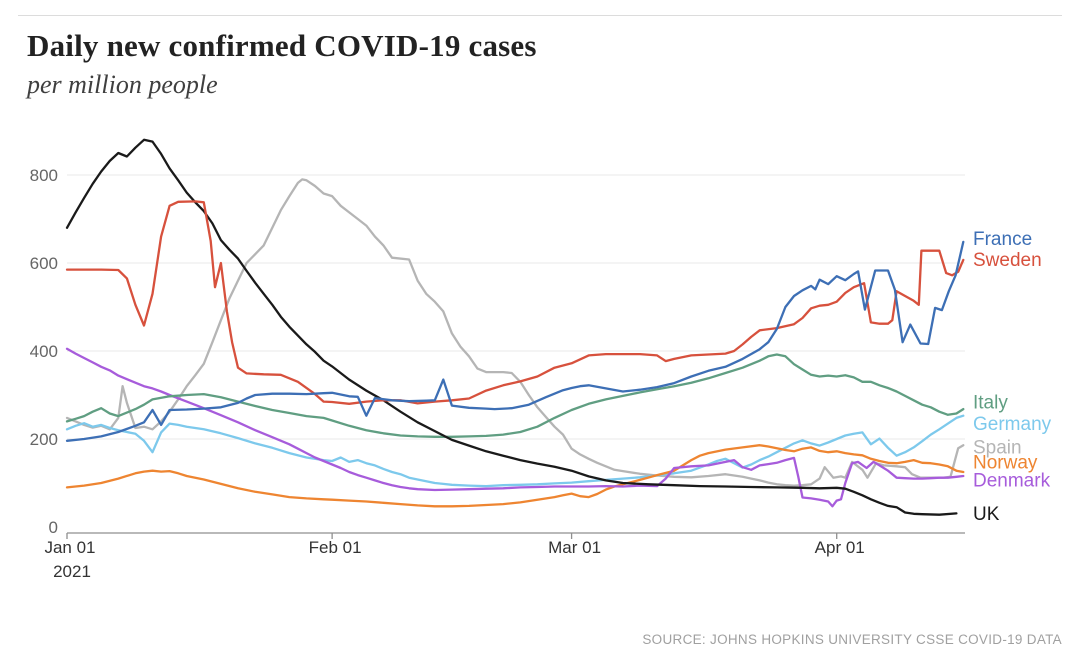  I want to click on series-line-italy, so click(515, 395).